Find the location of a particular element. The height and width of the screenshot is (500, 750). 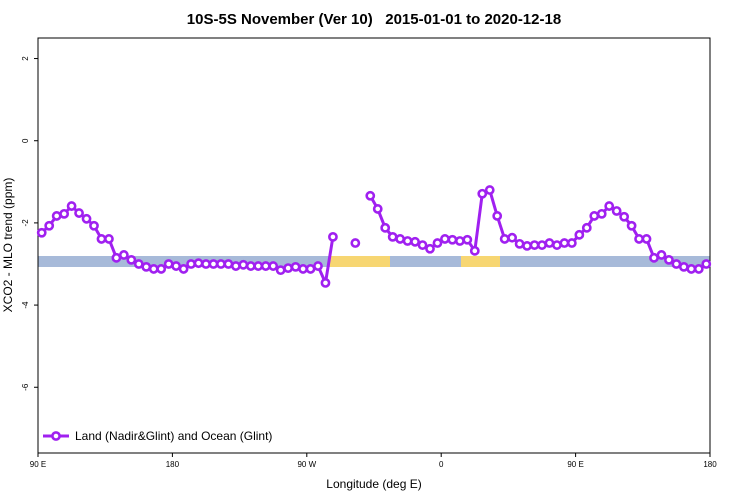

x-tick-label: 90 W is located at coordinates (306, 464).